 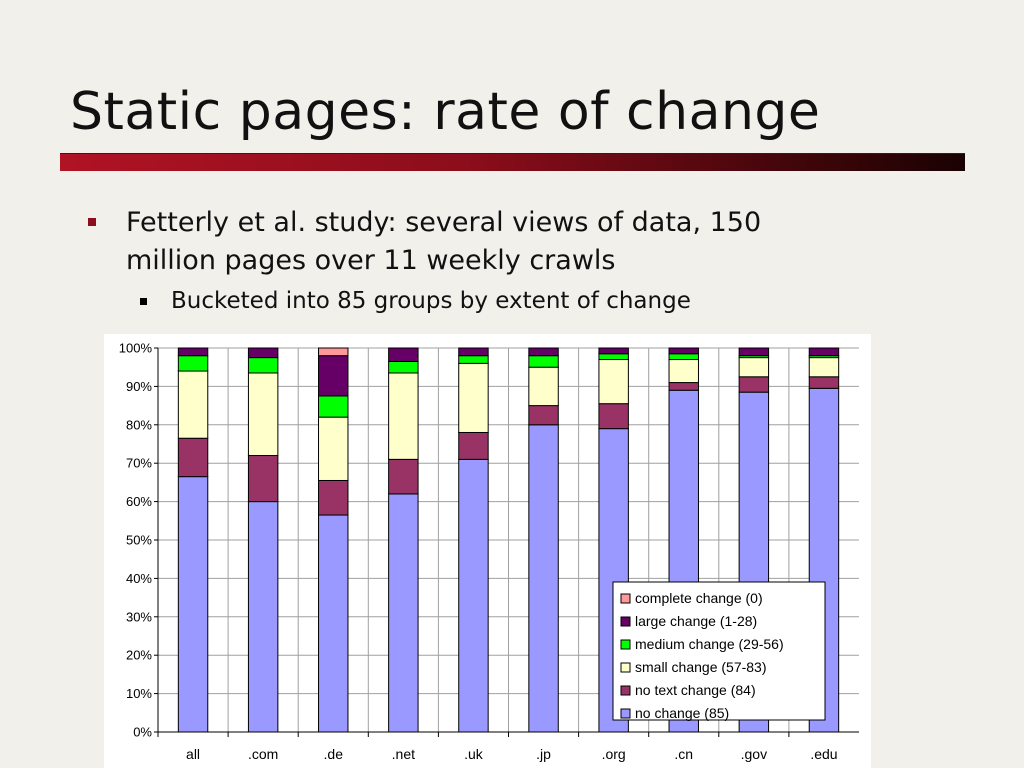 I want to click on x-tick-label: .uk, so click(x=474, y=754).